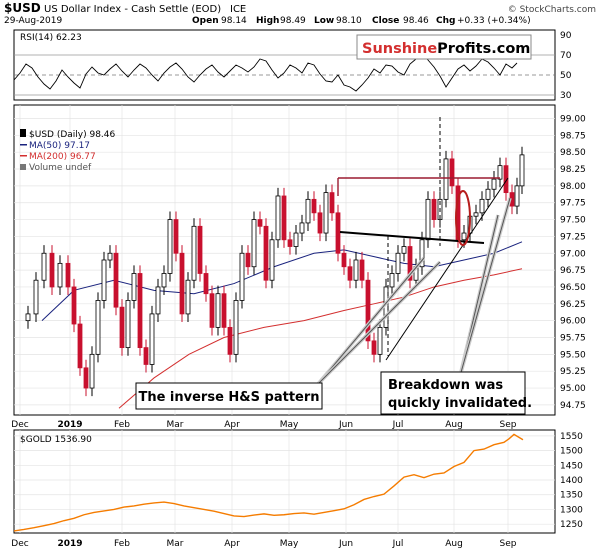 The width and height of the screenshot is (600, 555). Describe the element at coordinates (398, 544) in the screenshot. I see `gold-xtick-7: Jul` at that location.